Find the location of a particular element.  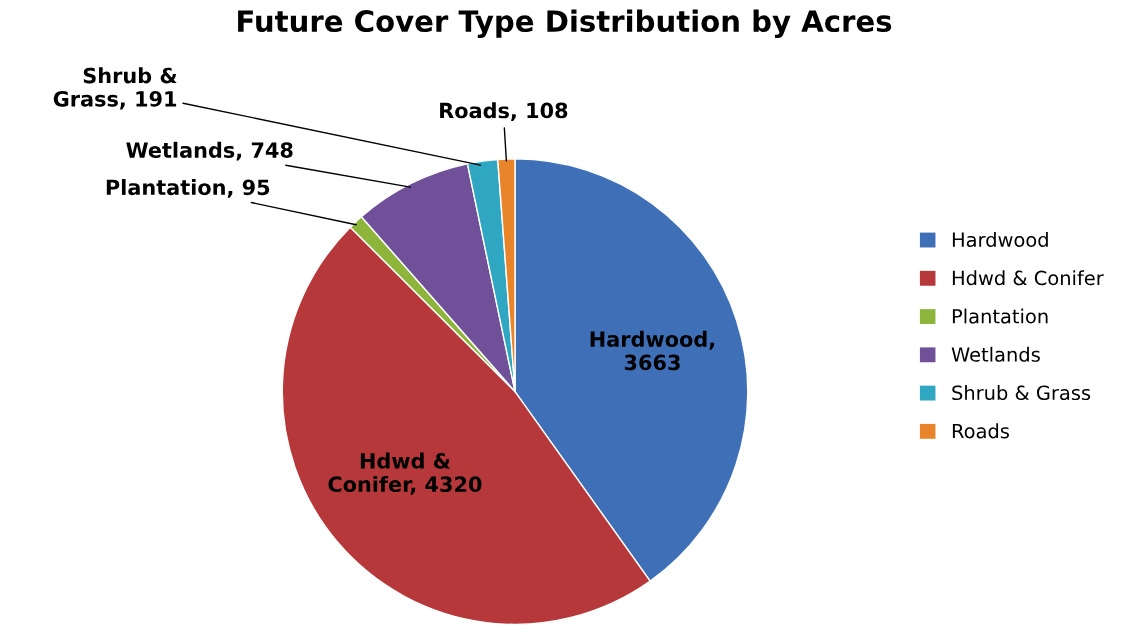

legend-label: Shrub & Grass is located at coordinates (1021, 393).